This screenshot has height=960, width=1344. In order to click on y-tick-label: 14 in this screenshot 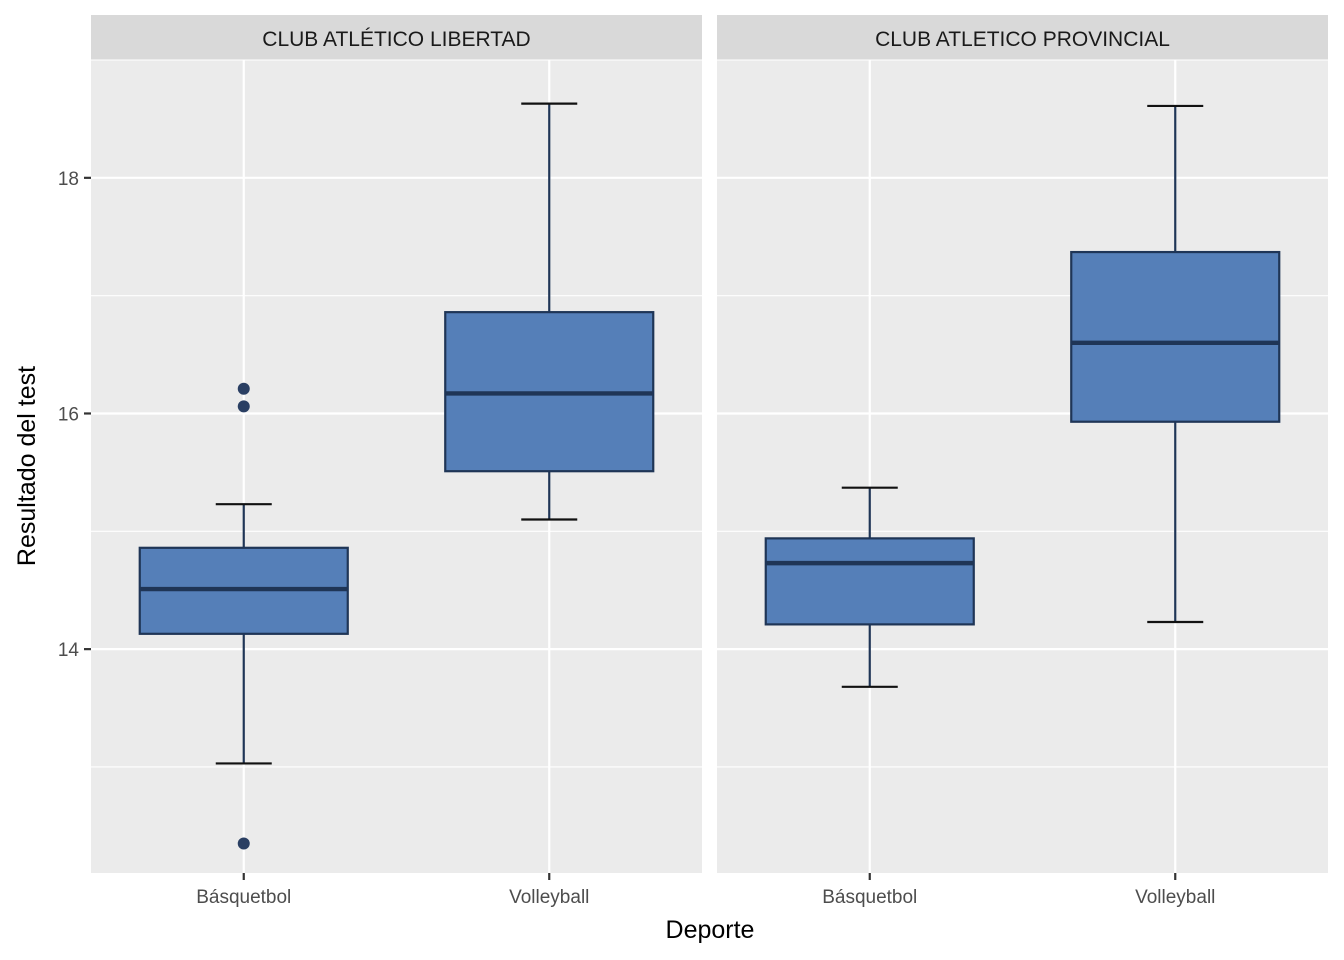, I will do `click(69, 650)`.